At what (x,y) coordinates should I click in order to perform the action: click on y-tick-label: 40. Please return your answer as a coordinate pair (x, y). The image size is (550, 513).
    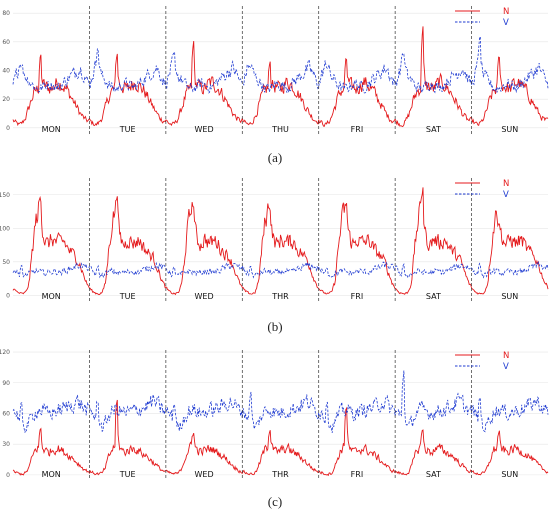
    Looking at the image, I should click on (6, 71).